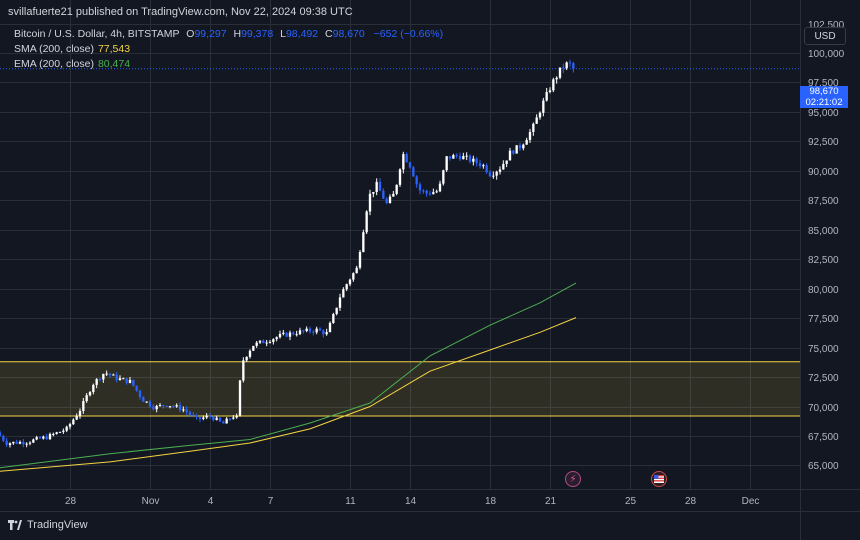 The image size is (860, 540). I want to click on y-tick-label: 75,000, so click(823, 349).